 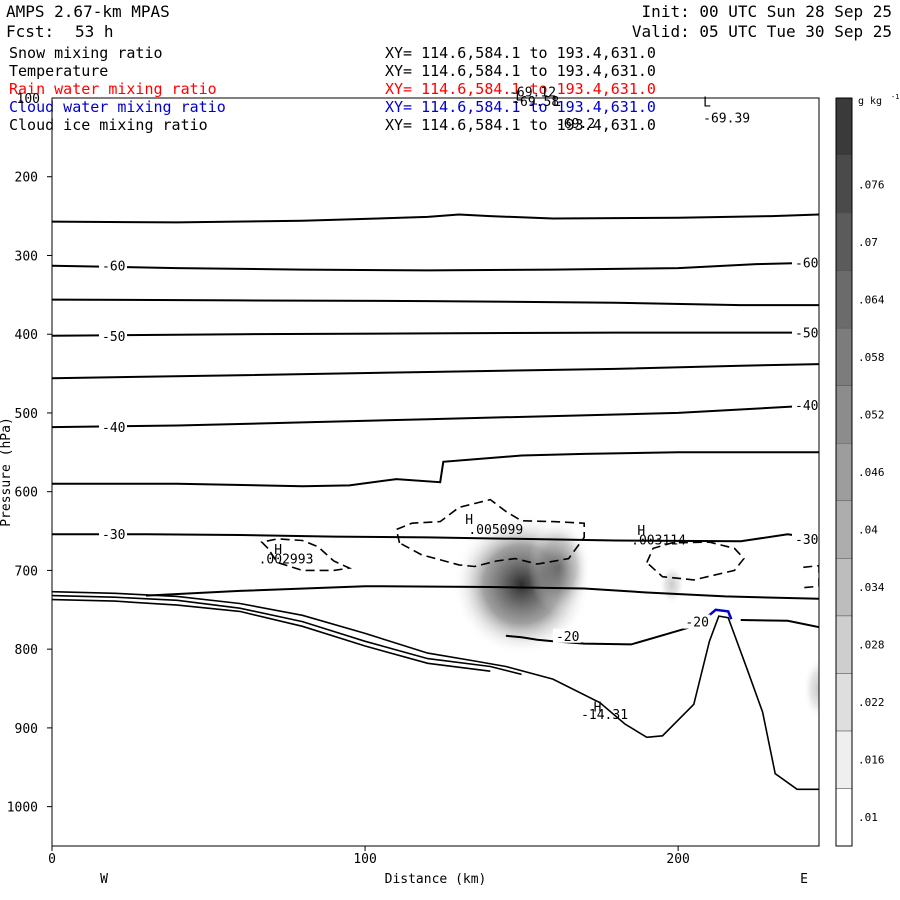 I want to click on y-tick-label: 500, so click(x=26, y=414).